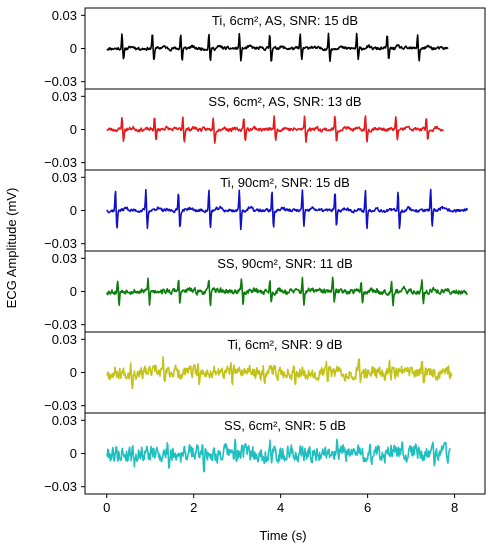 This screenshot has height=550, width=493. What do you see at coordinates (280, 507) in the screenshot?
I see `x-tick-label: 4` at bounding box center [280, 507].